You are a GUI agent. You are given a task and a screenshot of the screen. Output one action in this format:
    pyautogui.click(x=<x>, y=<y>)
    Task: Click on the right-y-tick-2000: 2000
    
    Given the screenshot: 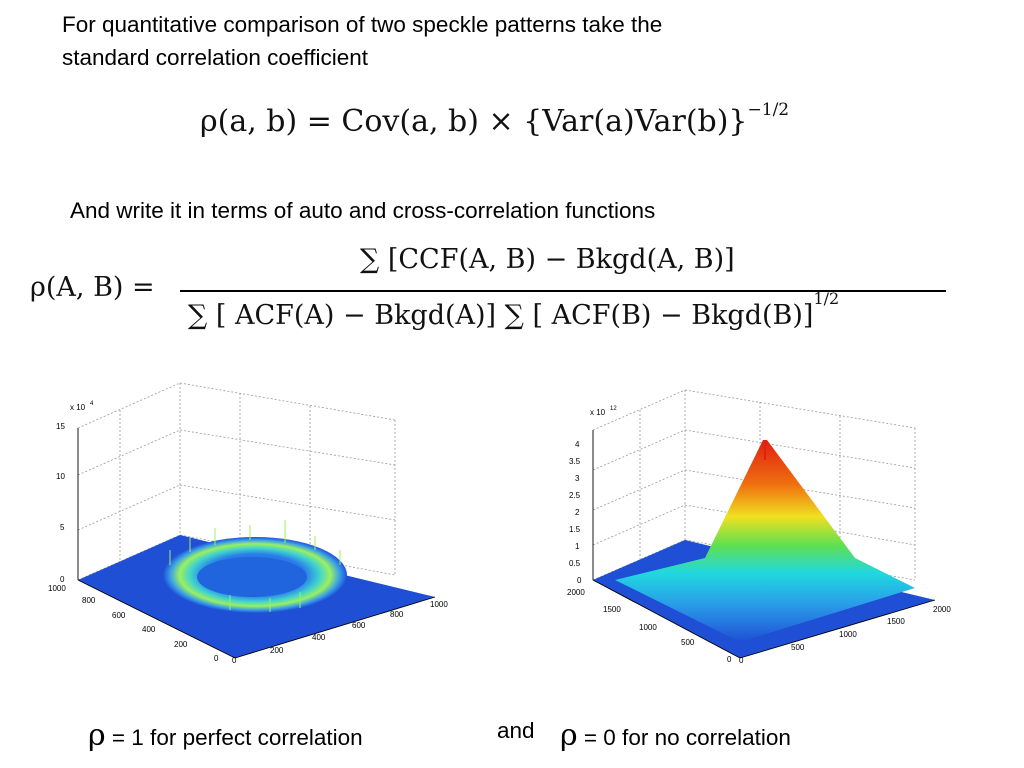 What is the action you would take?
    pyautogui.click(x=576, y=592)
    